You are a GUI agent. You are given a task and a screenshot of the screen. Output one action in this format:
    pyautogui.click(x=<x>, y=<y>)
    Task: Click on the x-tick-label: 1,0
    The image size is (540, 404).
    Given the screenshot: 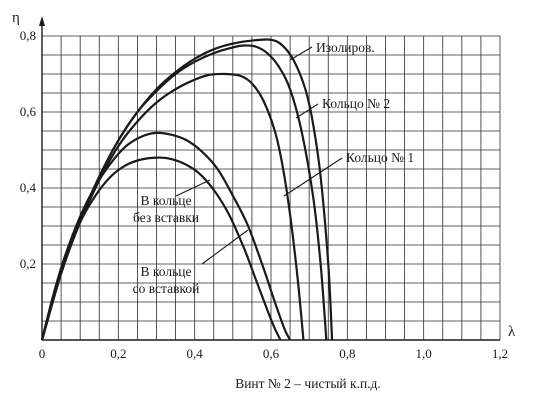 What is the action you would take?
    pyautogui.click(x=424, y=353)
    